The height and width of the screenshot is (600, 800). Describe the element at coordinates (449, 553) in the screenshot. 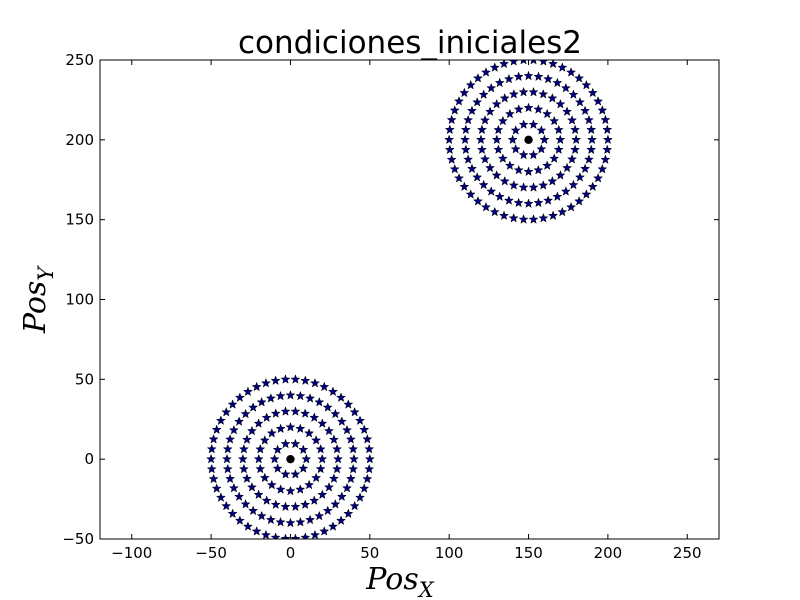

I see `x-tick-label: 100` at that location.